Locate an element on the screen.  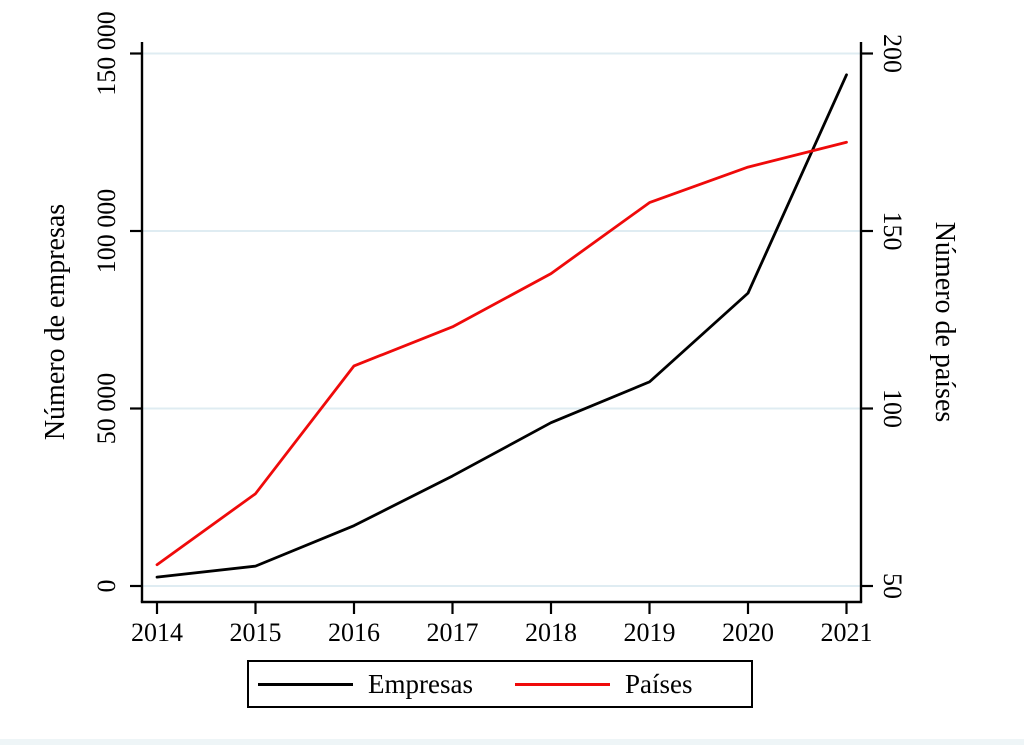
legend-label-empresas: Empresas is located at coordinates (420, 683).